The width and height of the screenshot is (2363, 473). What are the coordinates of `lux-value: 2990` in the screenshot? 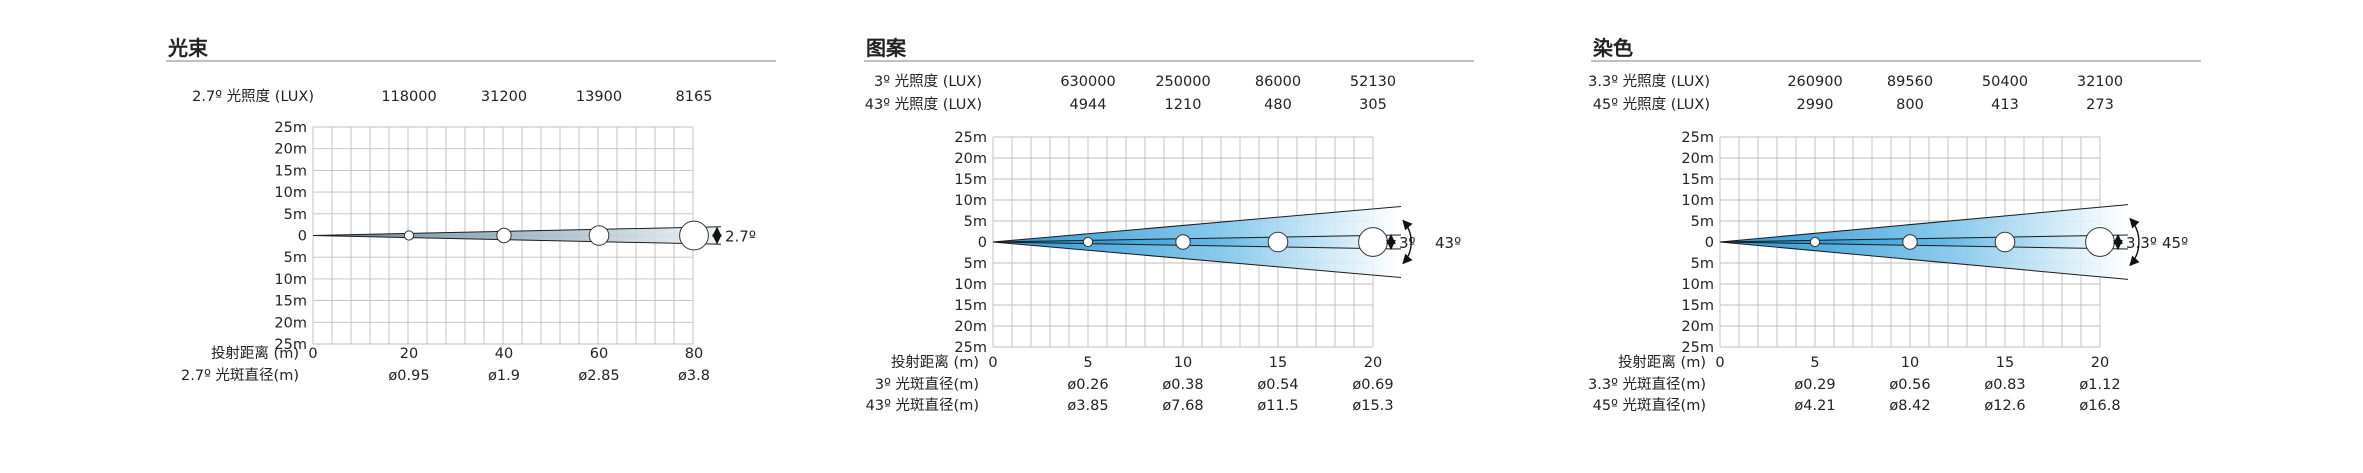 It's located at (1815, 105).